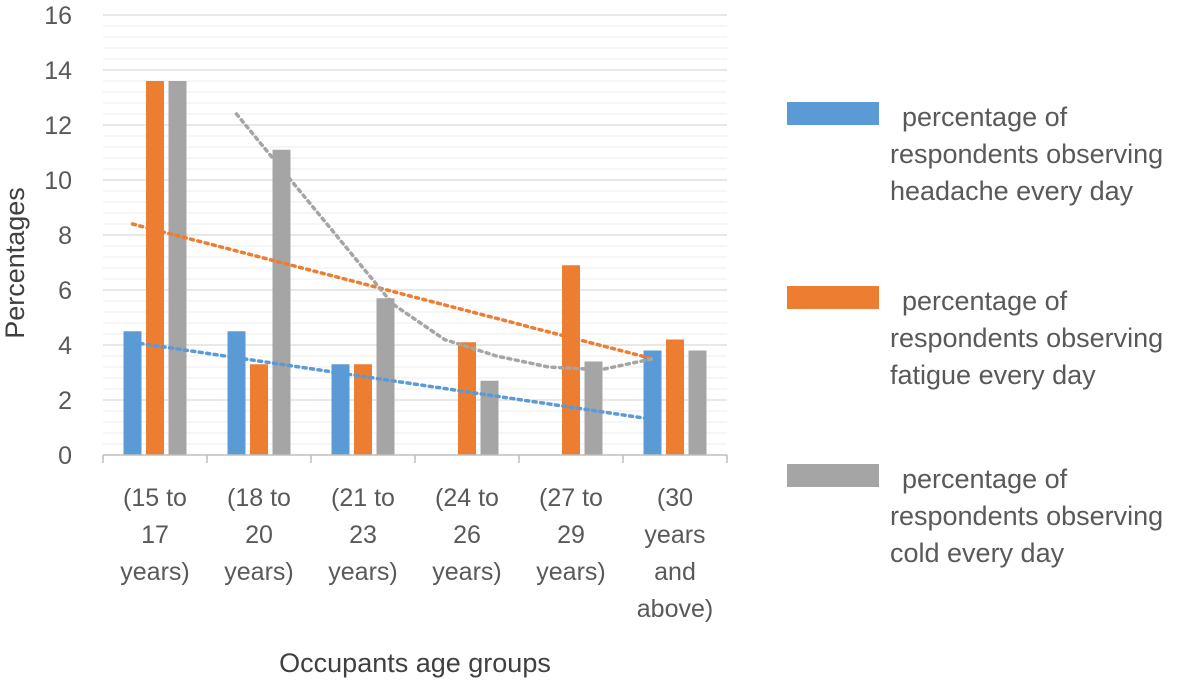  Describe the element at coordinates (58, 71) in the screenshot. I see `y-tick-label: 14` at that location.